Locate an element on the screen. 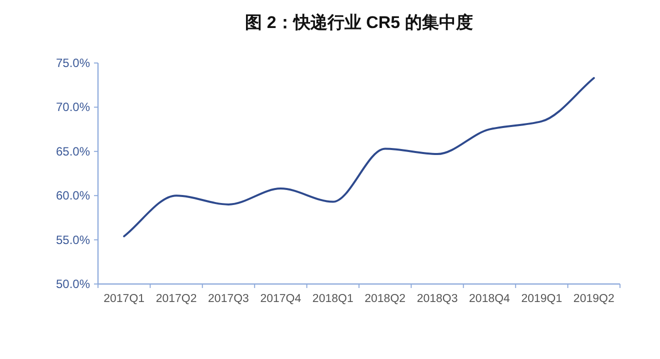 This screenshot has height=359, width=660. y-tick-label: 75.0% is located at coordinates (73, 63).